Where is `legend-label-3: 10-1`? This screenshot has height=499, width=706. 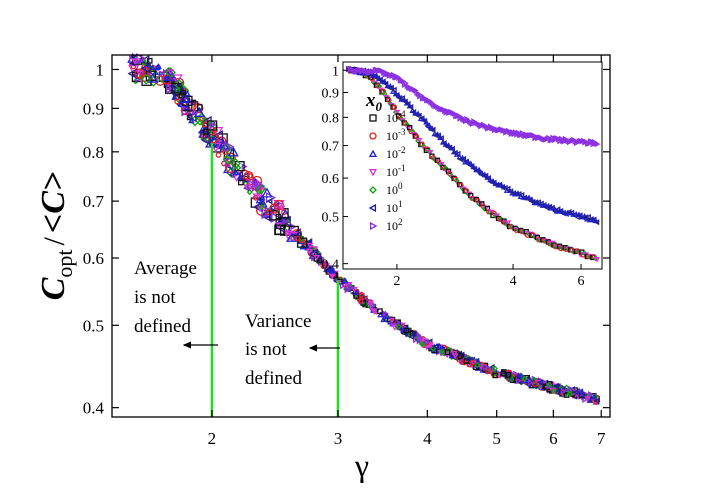
legend-label-3: 10-1 is located at coordinates (396, 171).